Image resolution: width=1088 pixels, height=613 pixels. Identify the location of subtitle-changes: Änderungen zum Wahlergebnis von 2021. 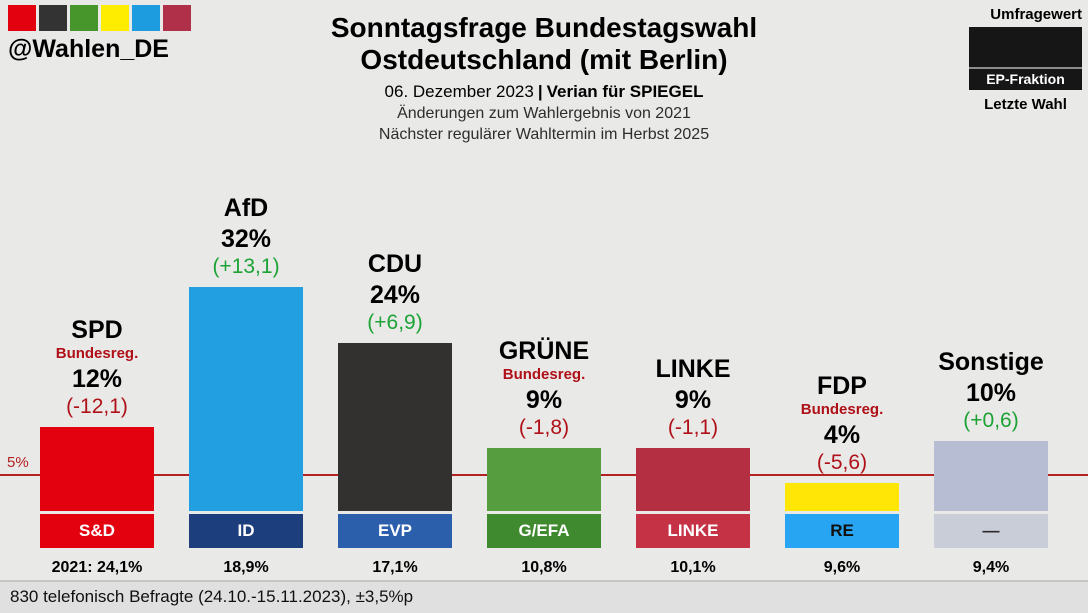
(544, 114).